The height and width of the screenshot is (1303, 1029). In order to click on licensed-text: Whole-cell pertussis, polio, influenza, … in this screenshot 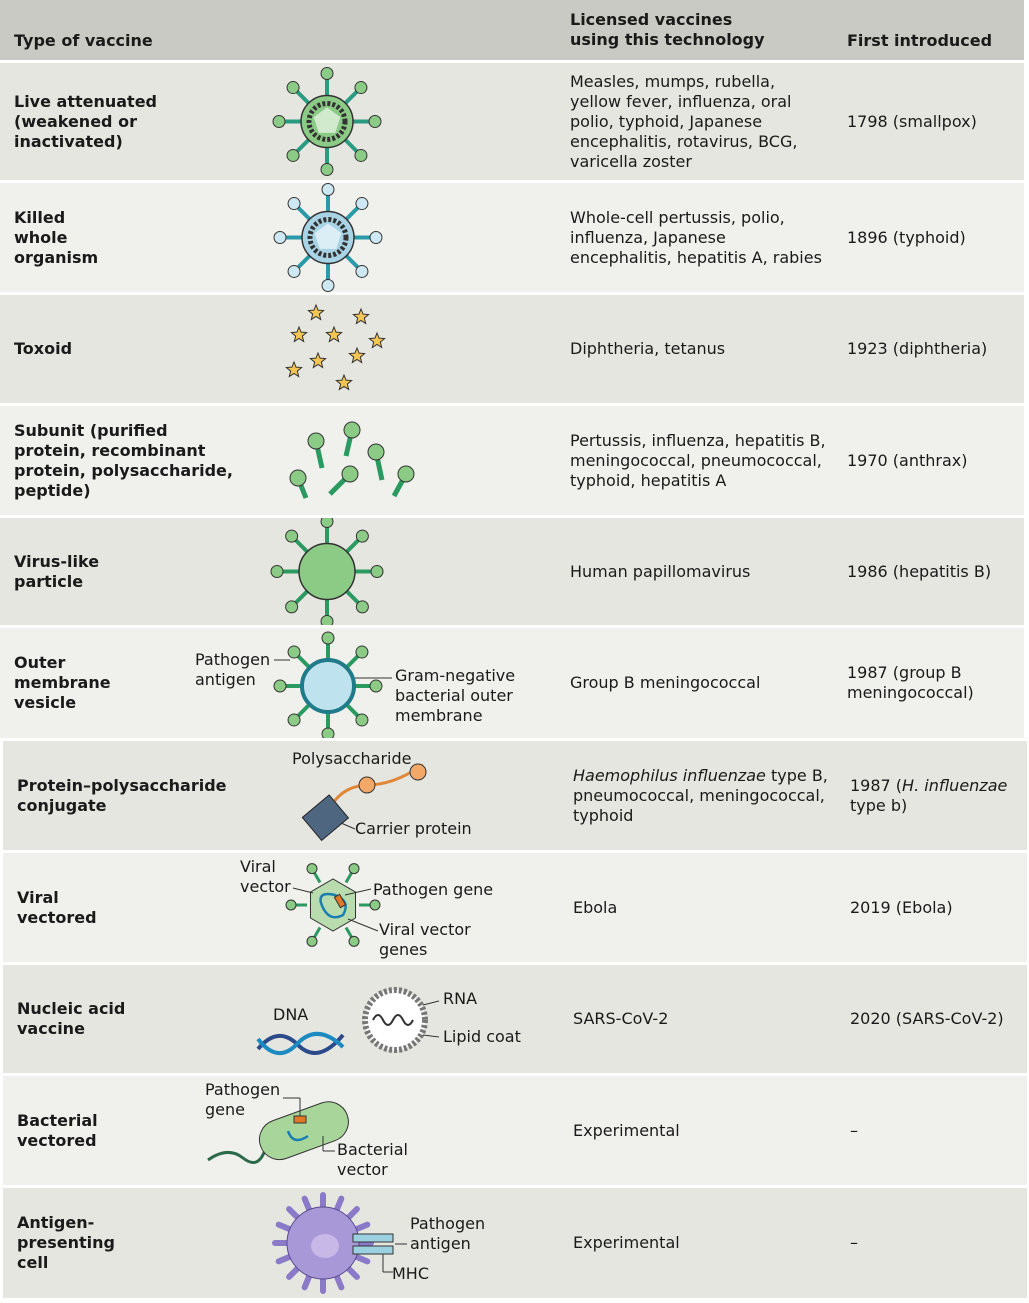, I will do `click(696, 237)`.